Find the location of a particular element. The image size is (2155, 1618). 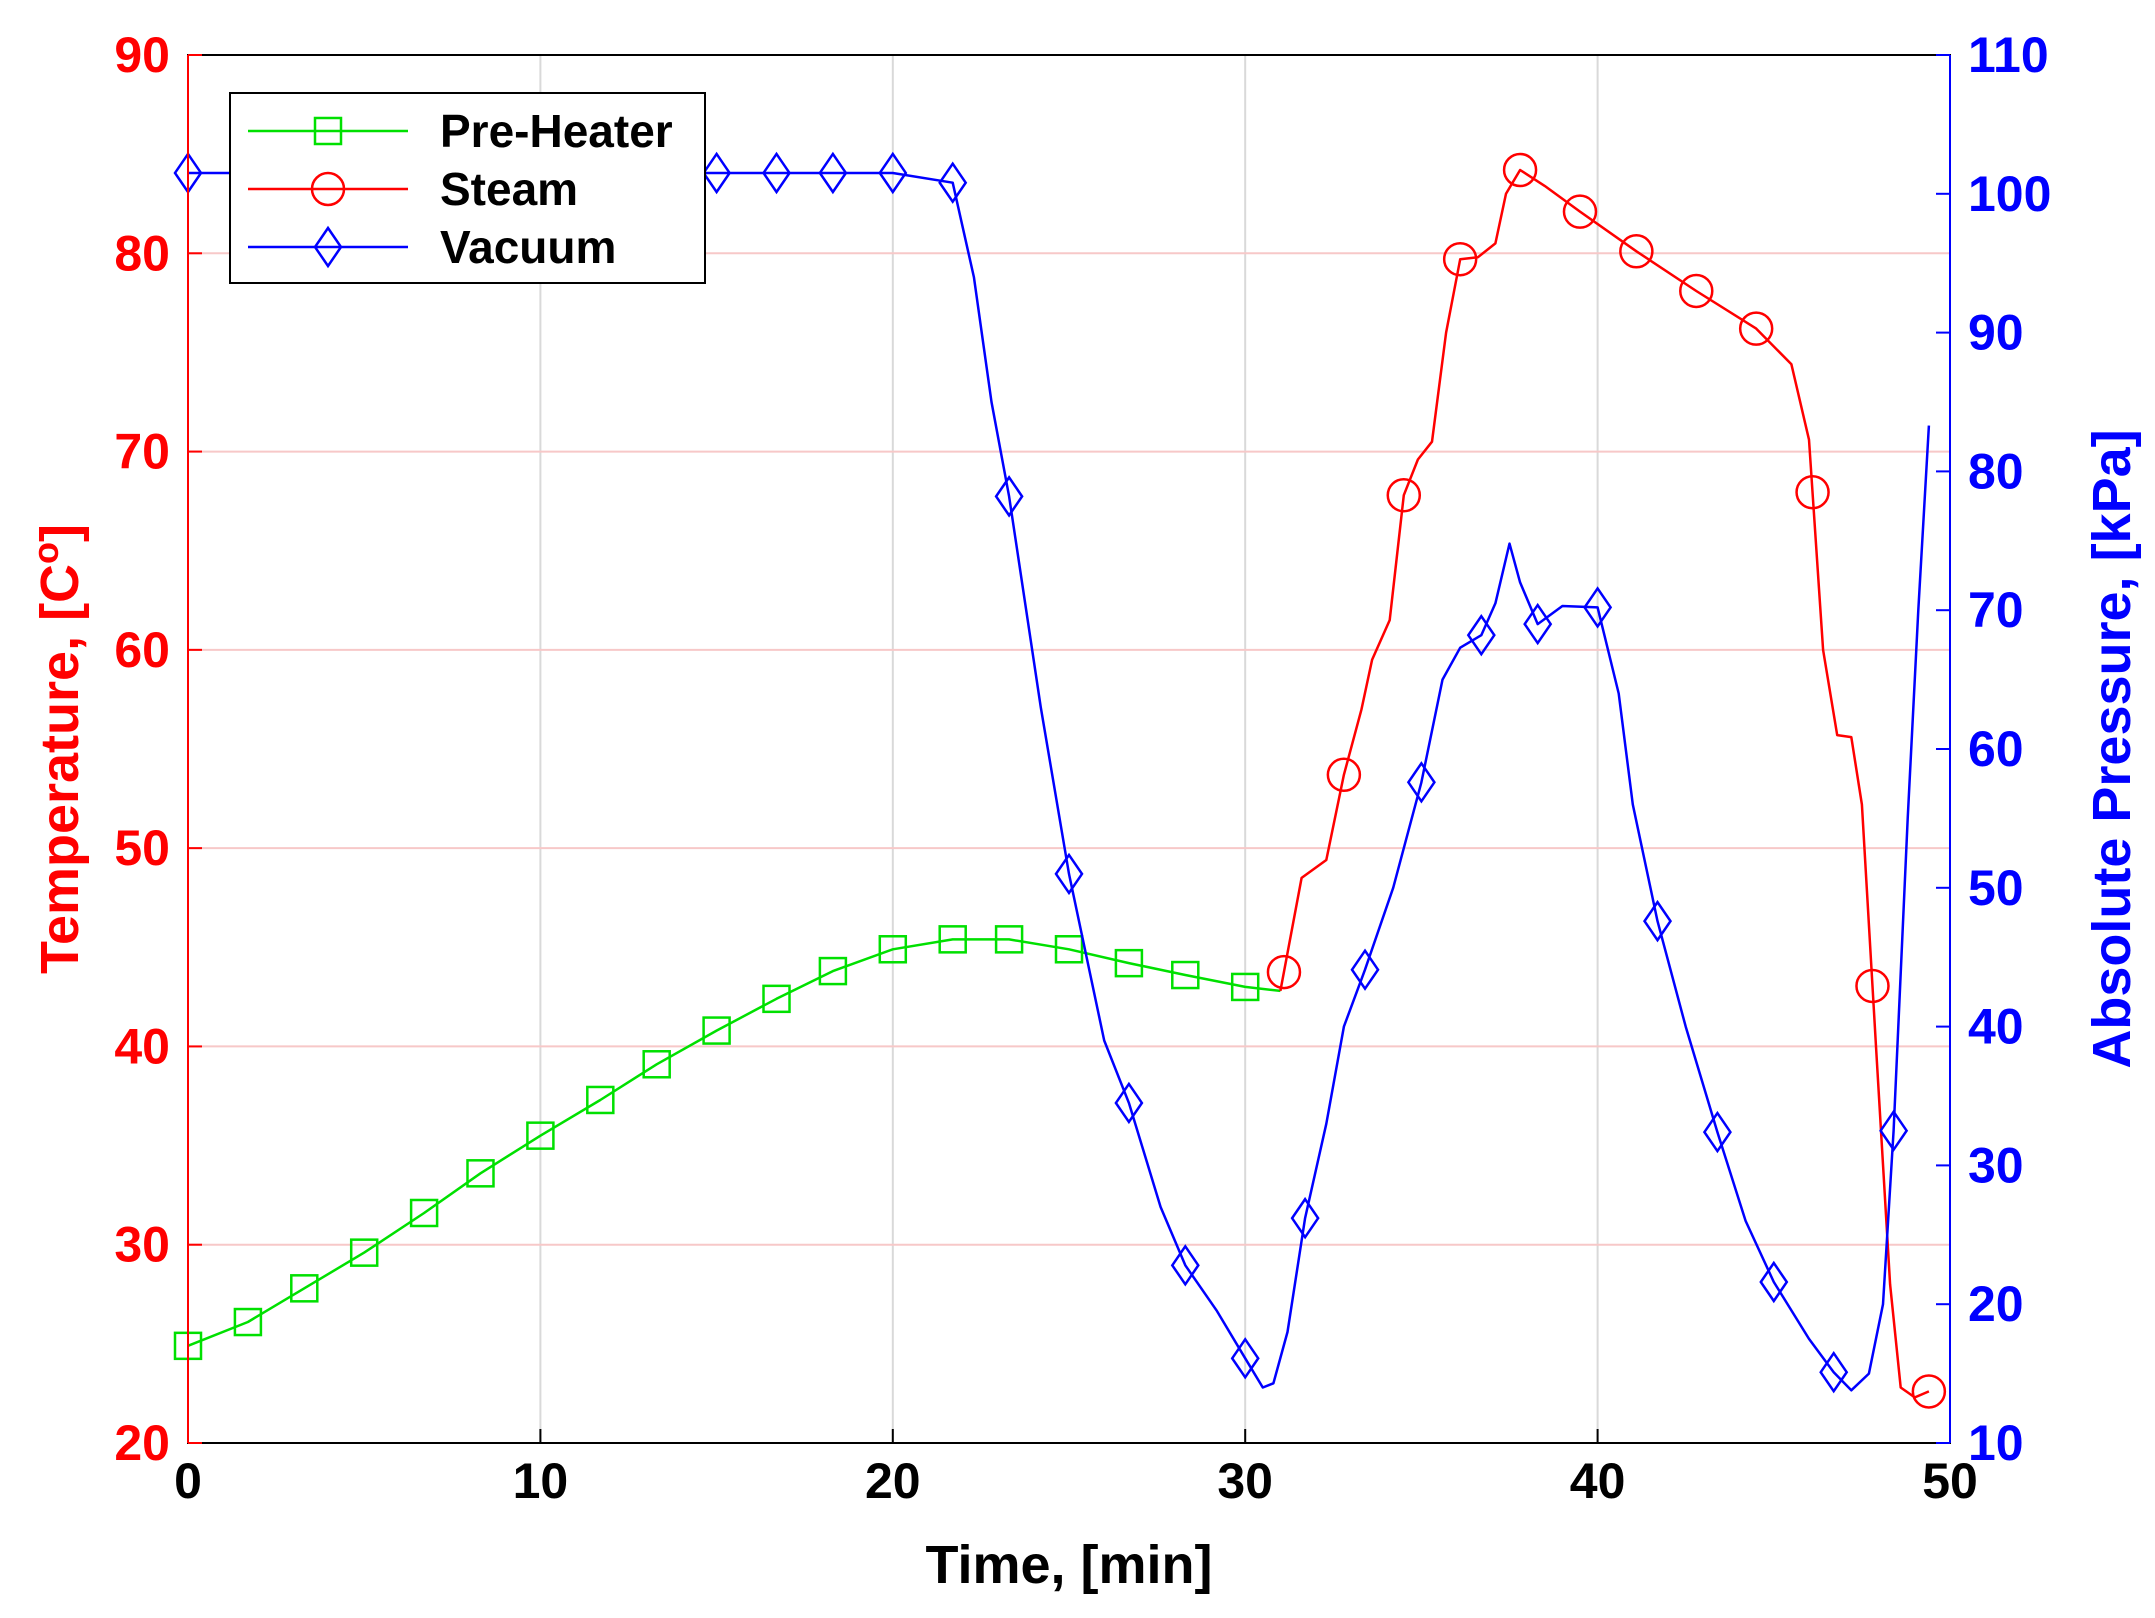

y-left-tick-label: 60 is located at coordinates (142, 650).